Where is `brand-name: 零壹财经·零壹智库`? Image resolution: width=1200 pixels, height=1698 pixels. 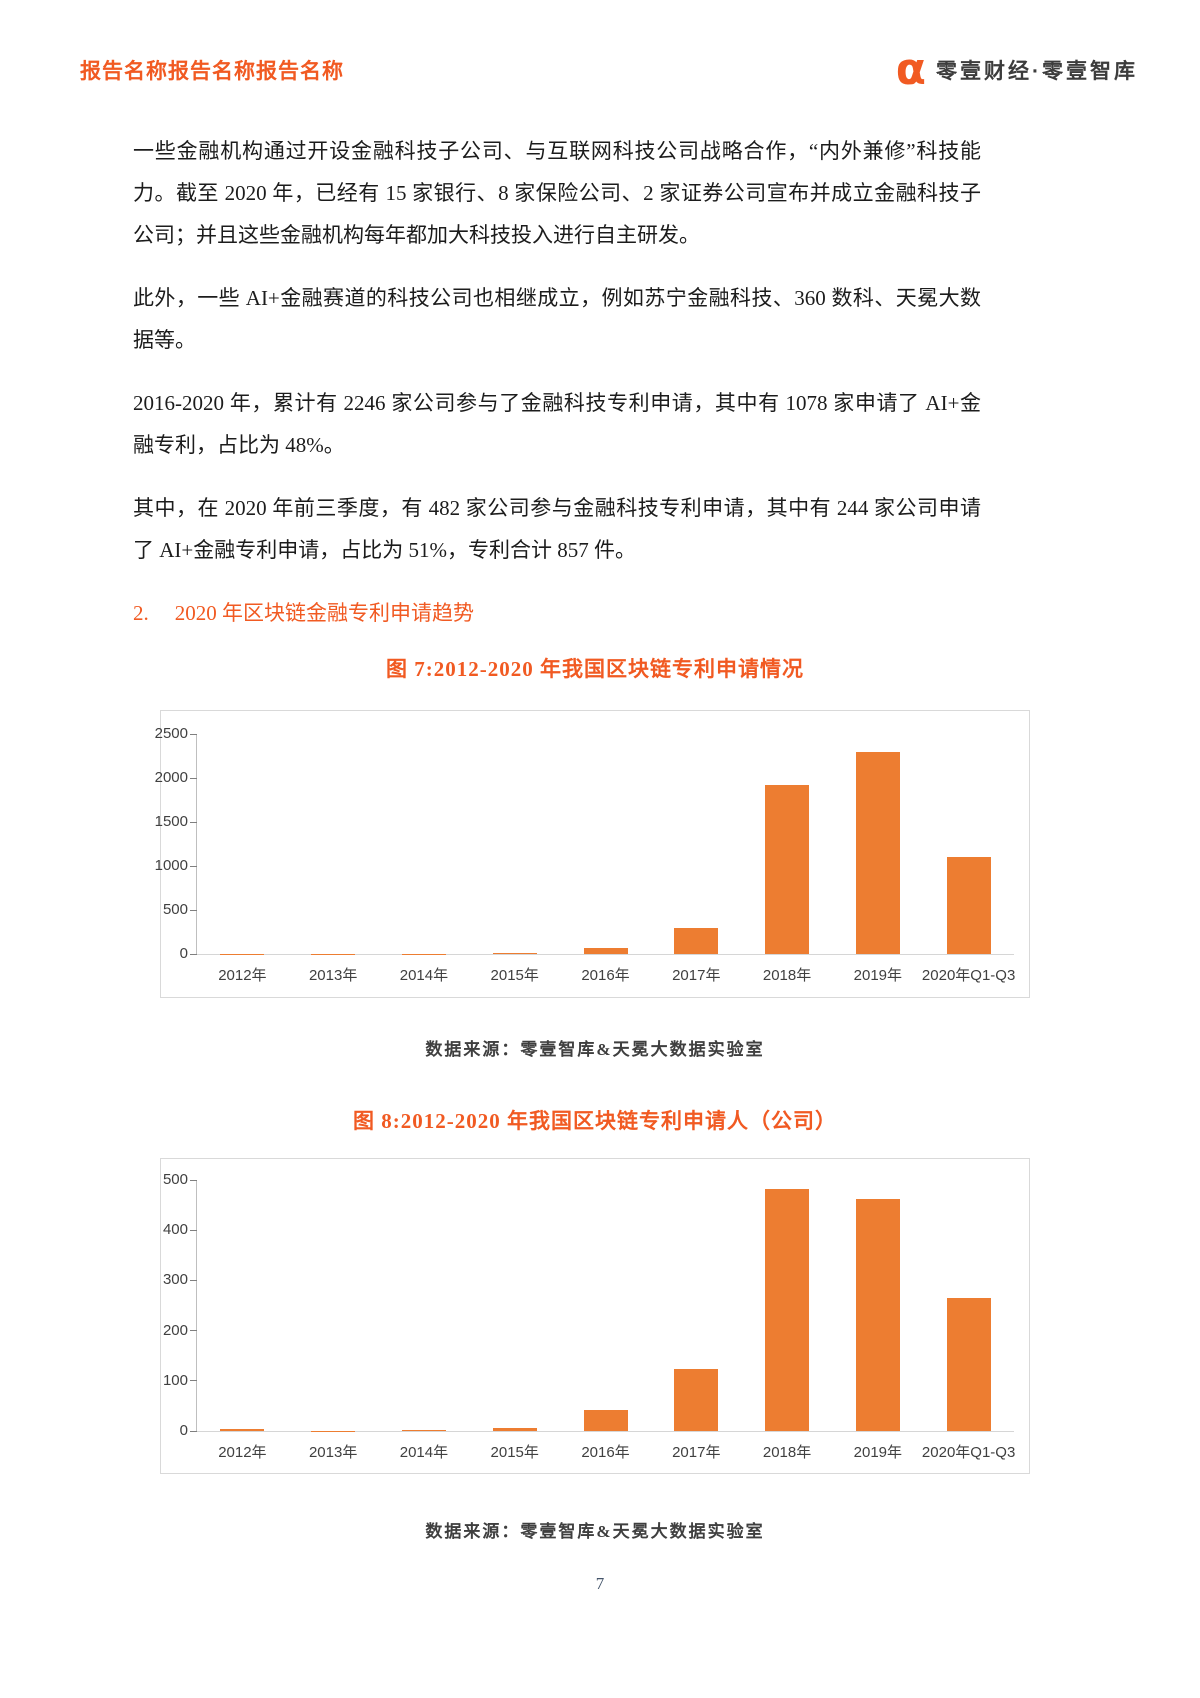
brand-name: 零壹财经·零壹智库 is located at coordinates (1037, 71).